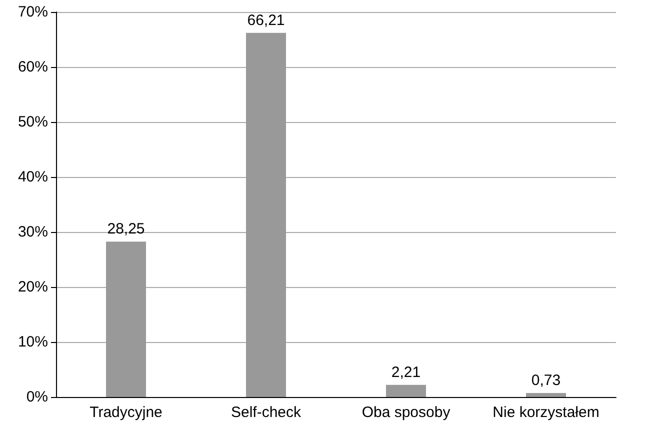  What do you see at coordinates (126, 412) in the screenshot?
I see `x-tick-label: Tradycyjne` at bounding box center [126, 412].